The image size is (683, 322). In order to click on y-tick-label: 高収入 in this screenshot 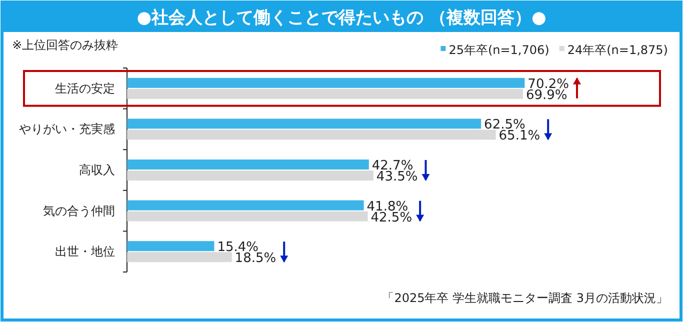, I will do `click(97, 170)`.